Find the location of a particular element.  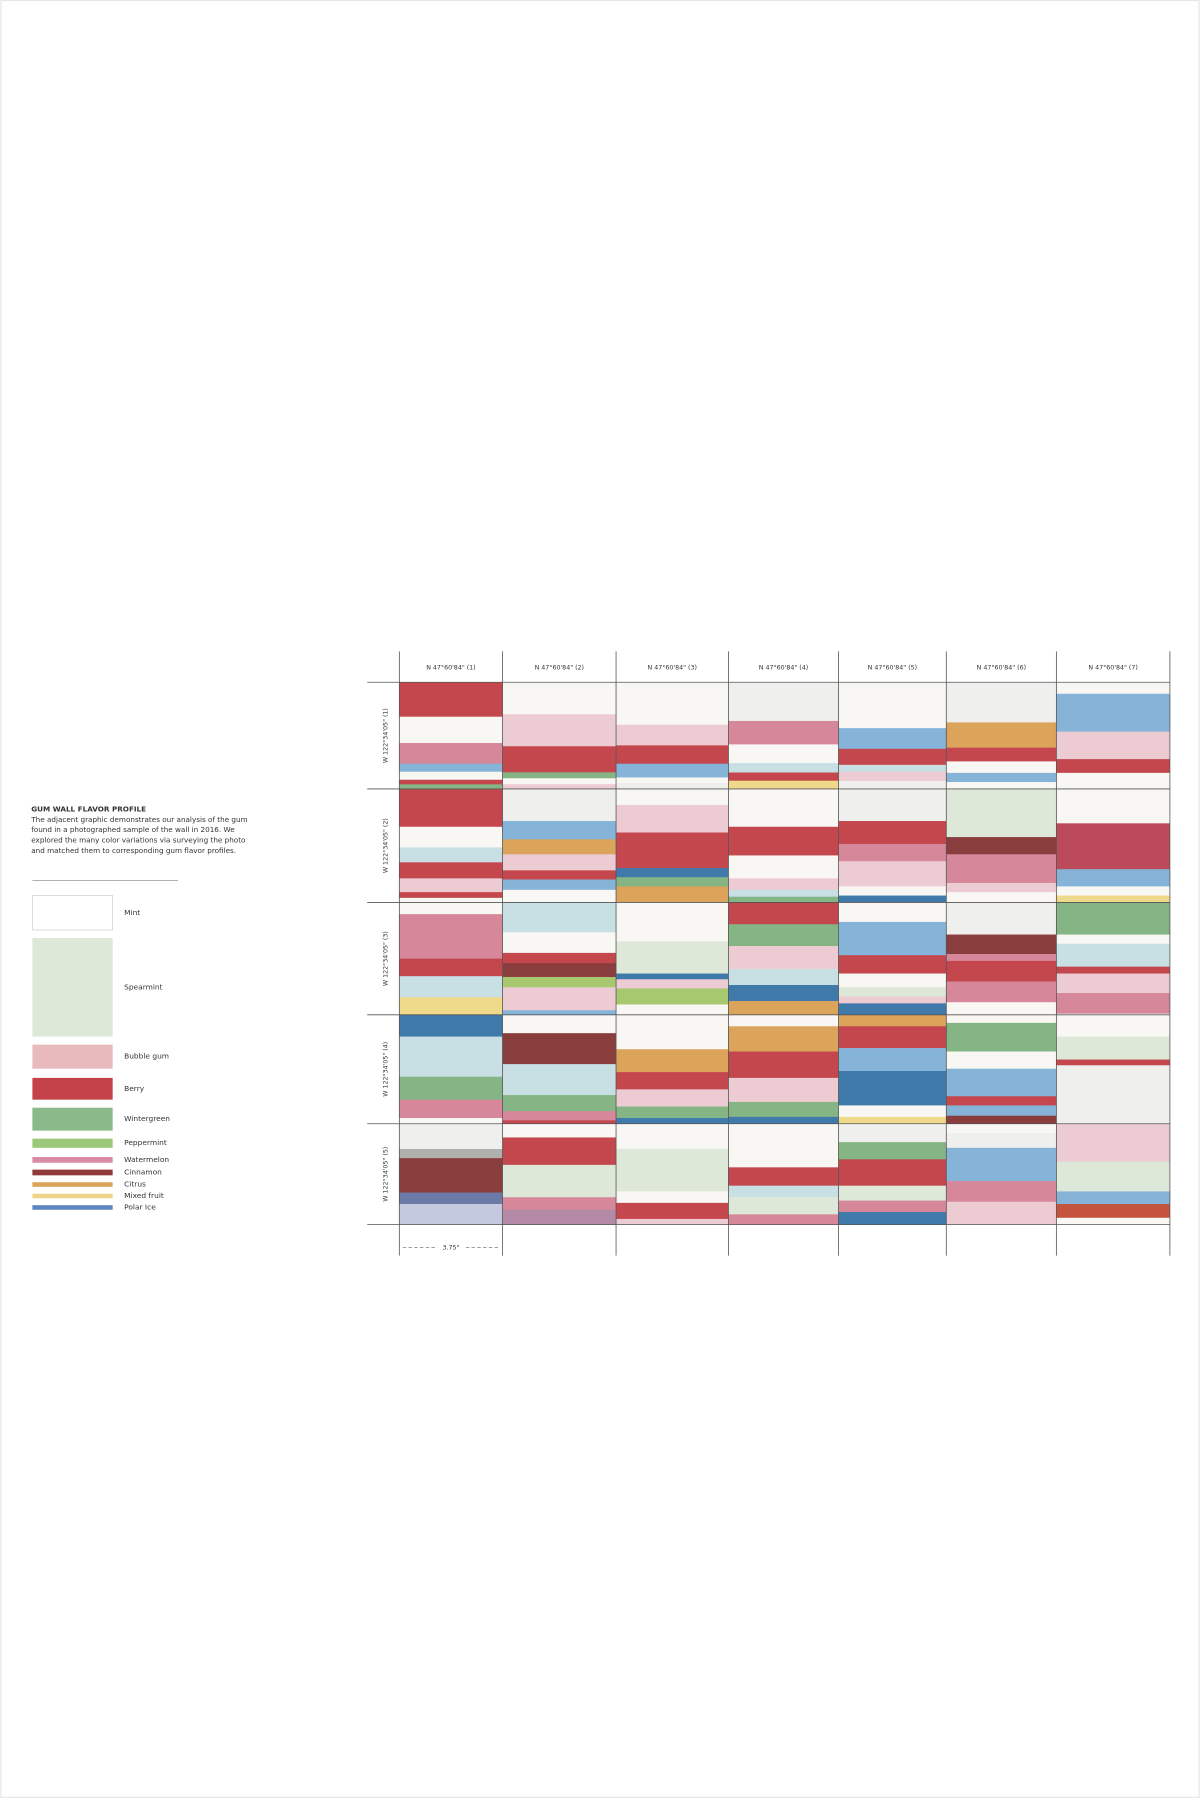

column-header: N 47°60'84" (1) is located at coordinates (450, 667).